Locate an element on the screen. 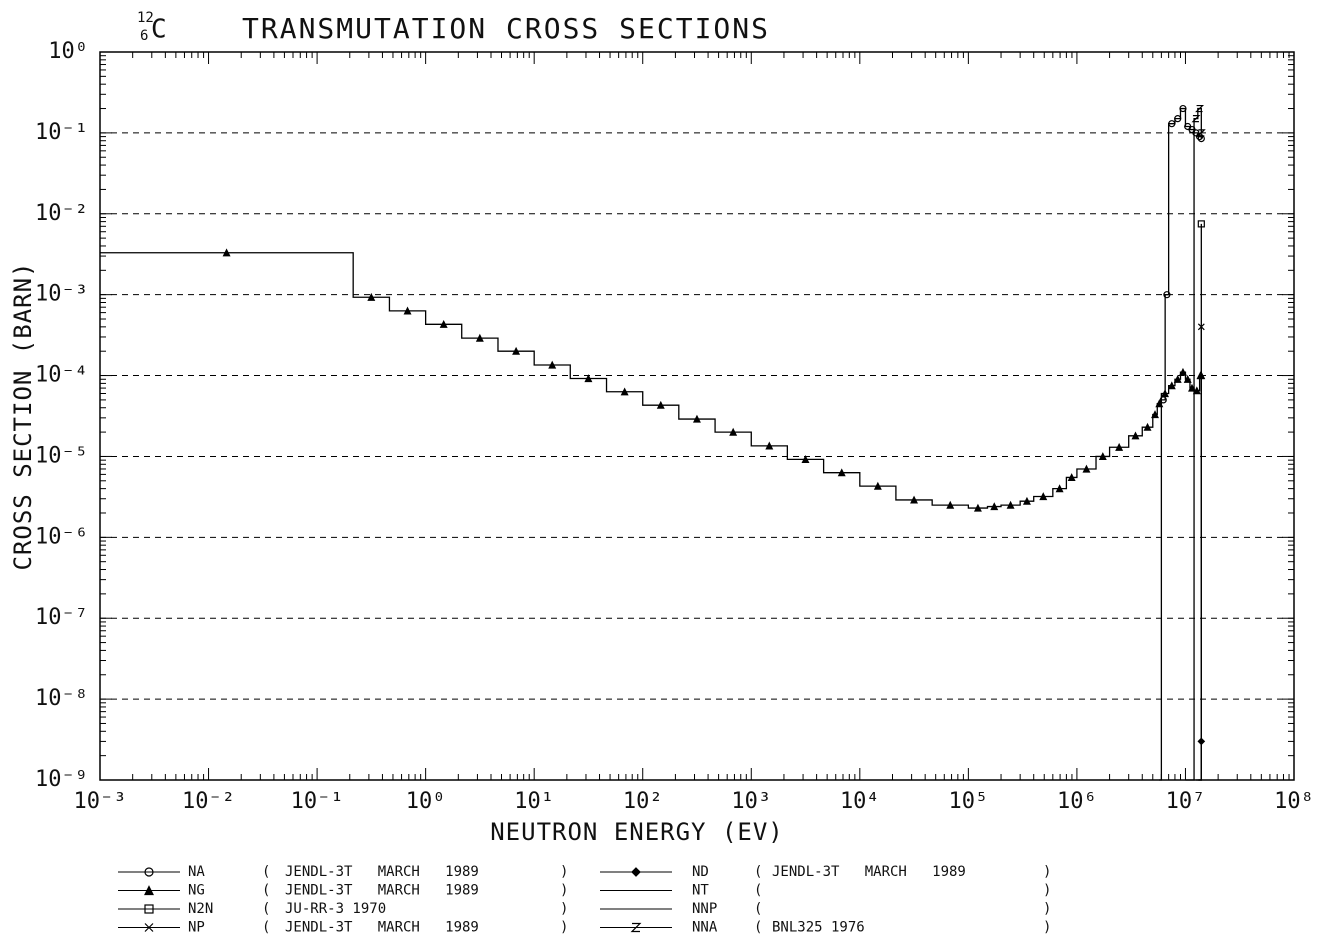  y-tick-label: 10⁻⁷ is located at coordinates (61, 617).